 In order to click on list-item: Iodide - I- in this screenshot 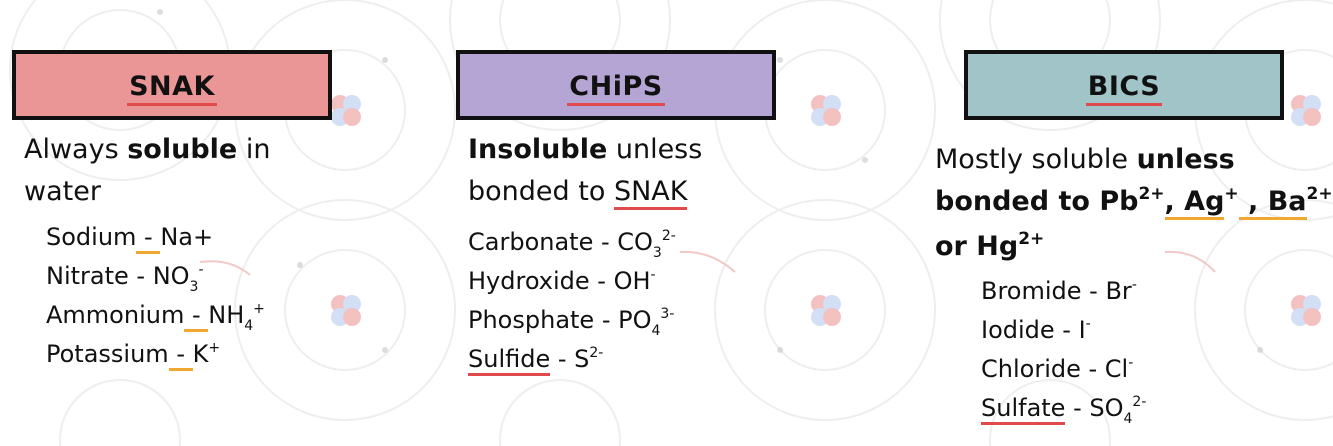, I will do `click(1036, 330)`.